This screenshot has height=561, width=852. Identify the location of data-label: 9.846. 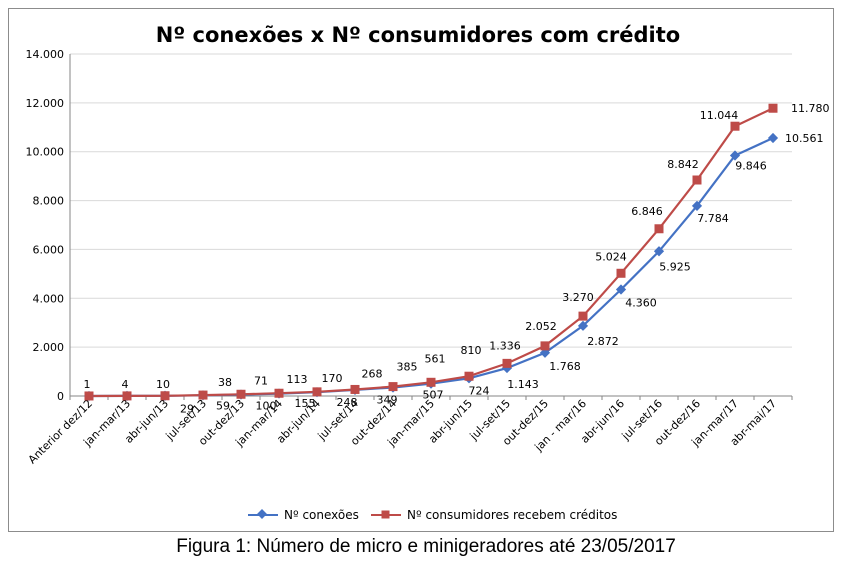
(751, 165).